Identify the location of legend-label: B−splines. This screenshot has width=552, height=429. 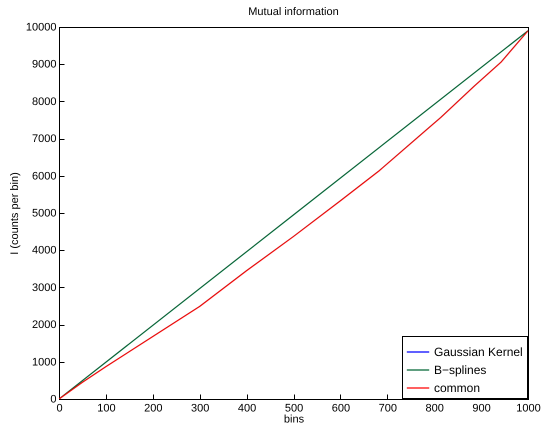
(460, 370).